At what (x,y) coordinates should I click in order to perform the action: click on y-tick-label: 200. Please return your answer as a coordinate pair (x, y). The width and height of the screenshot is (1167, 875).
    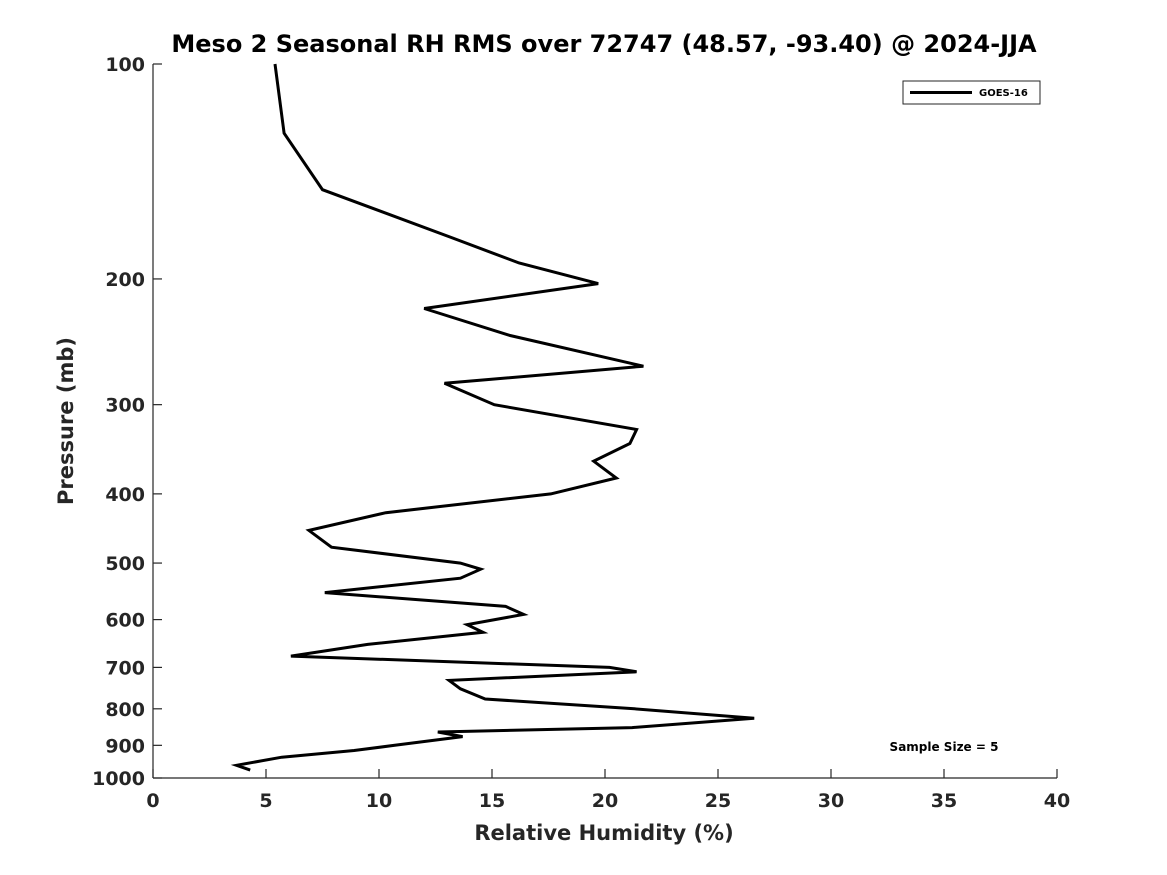
    Looking at the image, I should click on (125, 280).